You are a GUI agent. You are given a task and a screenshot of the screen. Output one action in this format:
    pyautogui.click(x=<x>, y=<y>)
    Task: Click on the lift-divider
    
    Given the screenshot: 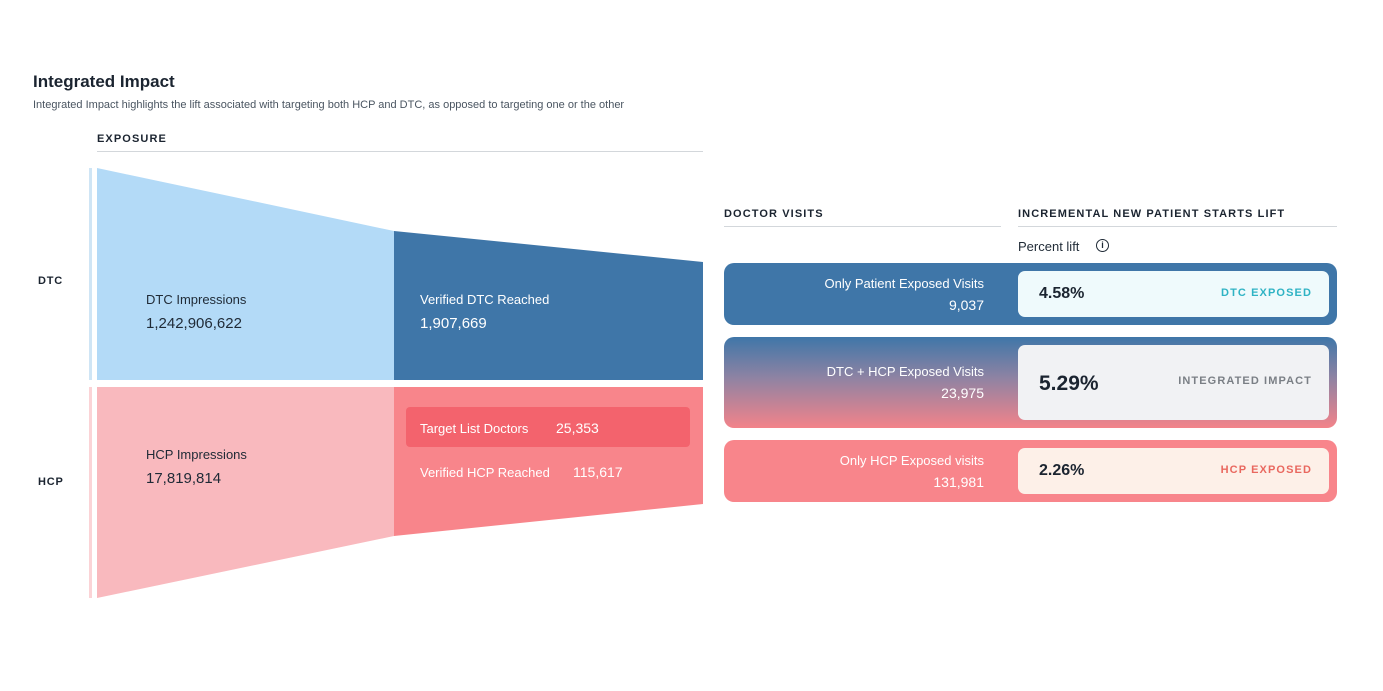 What is the action you would take?
    pyautogui.click(x=1177, y=226)
    